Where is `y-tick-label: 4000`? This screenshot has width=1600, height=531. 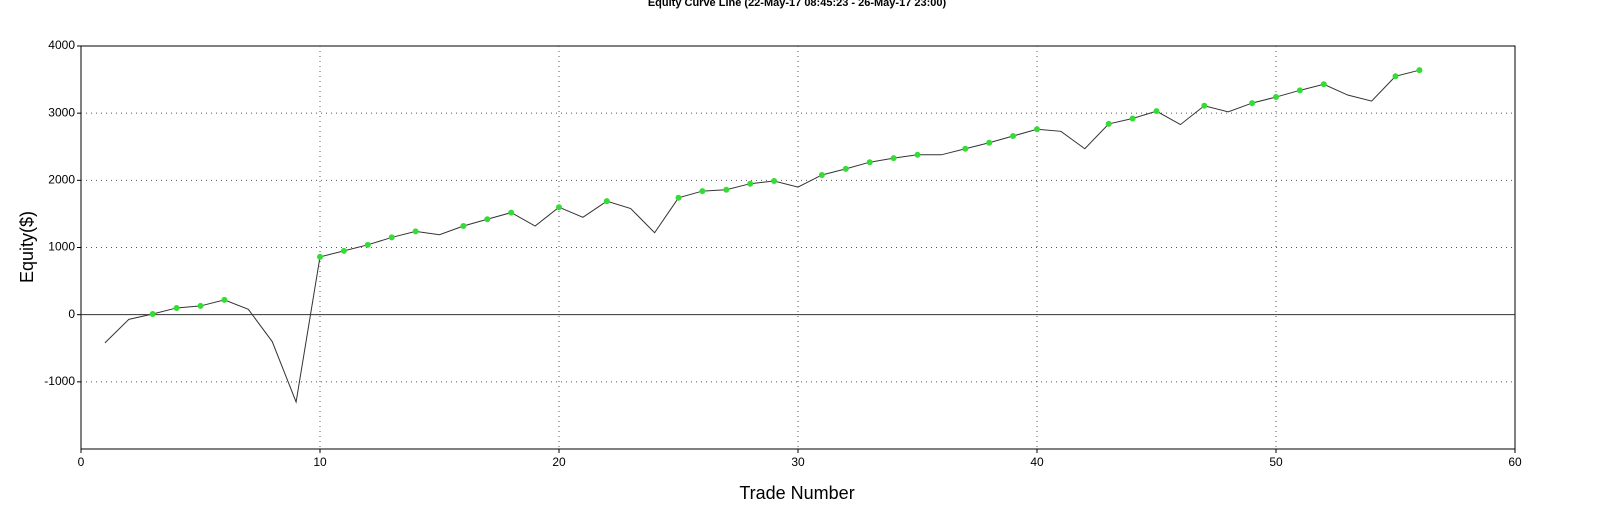 y-tick-label: 4000 is located at coordinates (61, 45).